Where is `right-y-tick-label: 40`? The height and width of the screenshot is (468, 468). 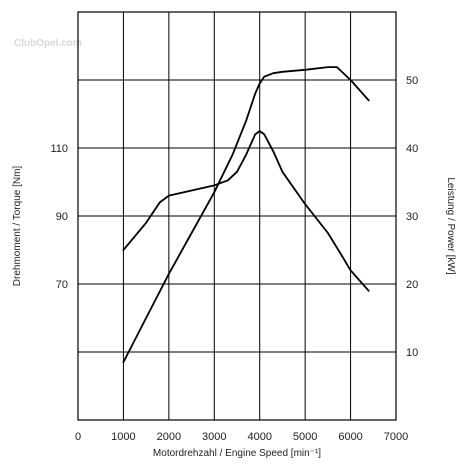 right-y-tick-label: 40 is located at coordinates (412, 149).